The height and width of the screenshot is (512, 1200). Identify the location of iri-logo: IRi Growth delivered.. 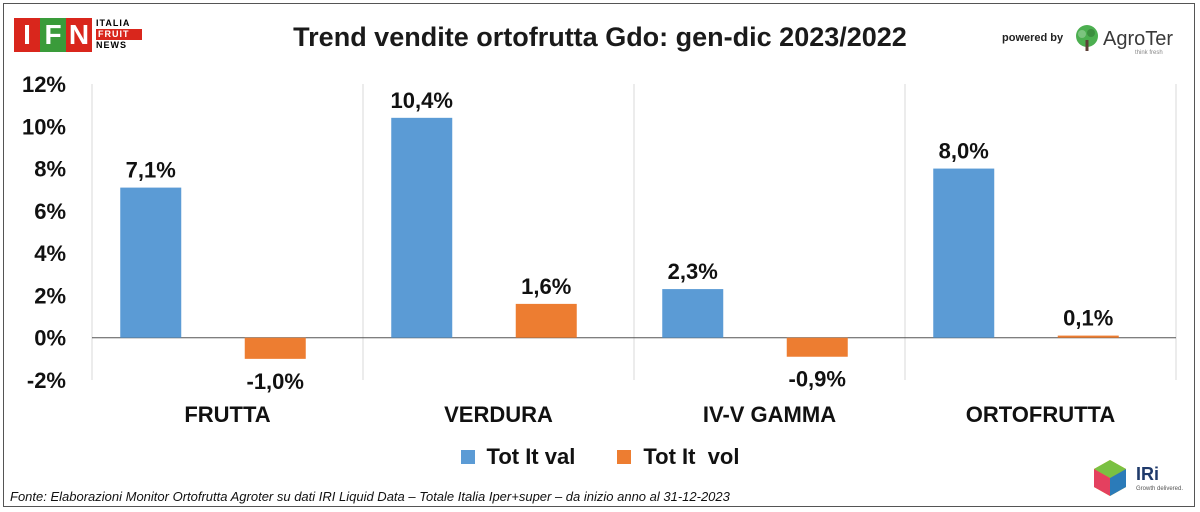
(1140, 480).